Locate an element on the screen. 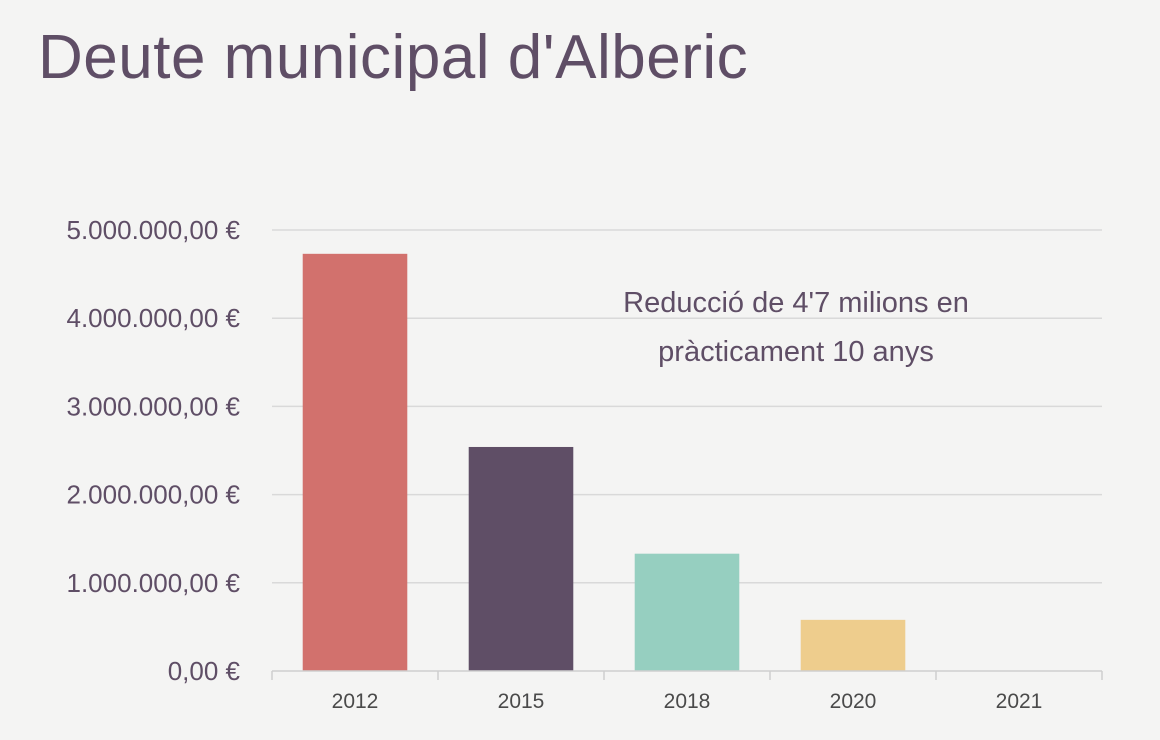 The image size is (1160, 740). y-tick-label: 4.000.000,00 € is located at coordinates (154, 318).